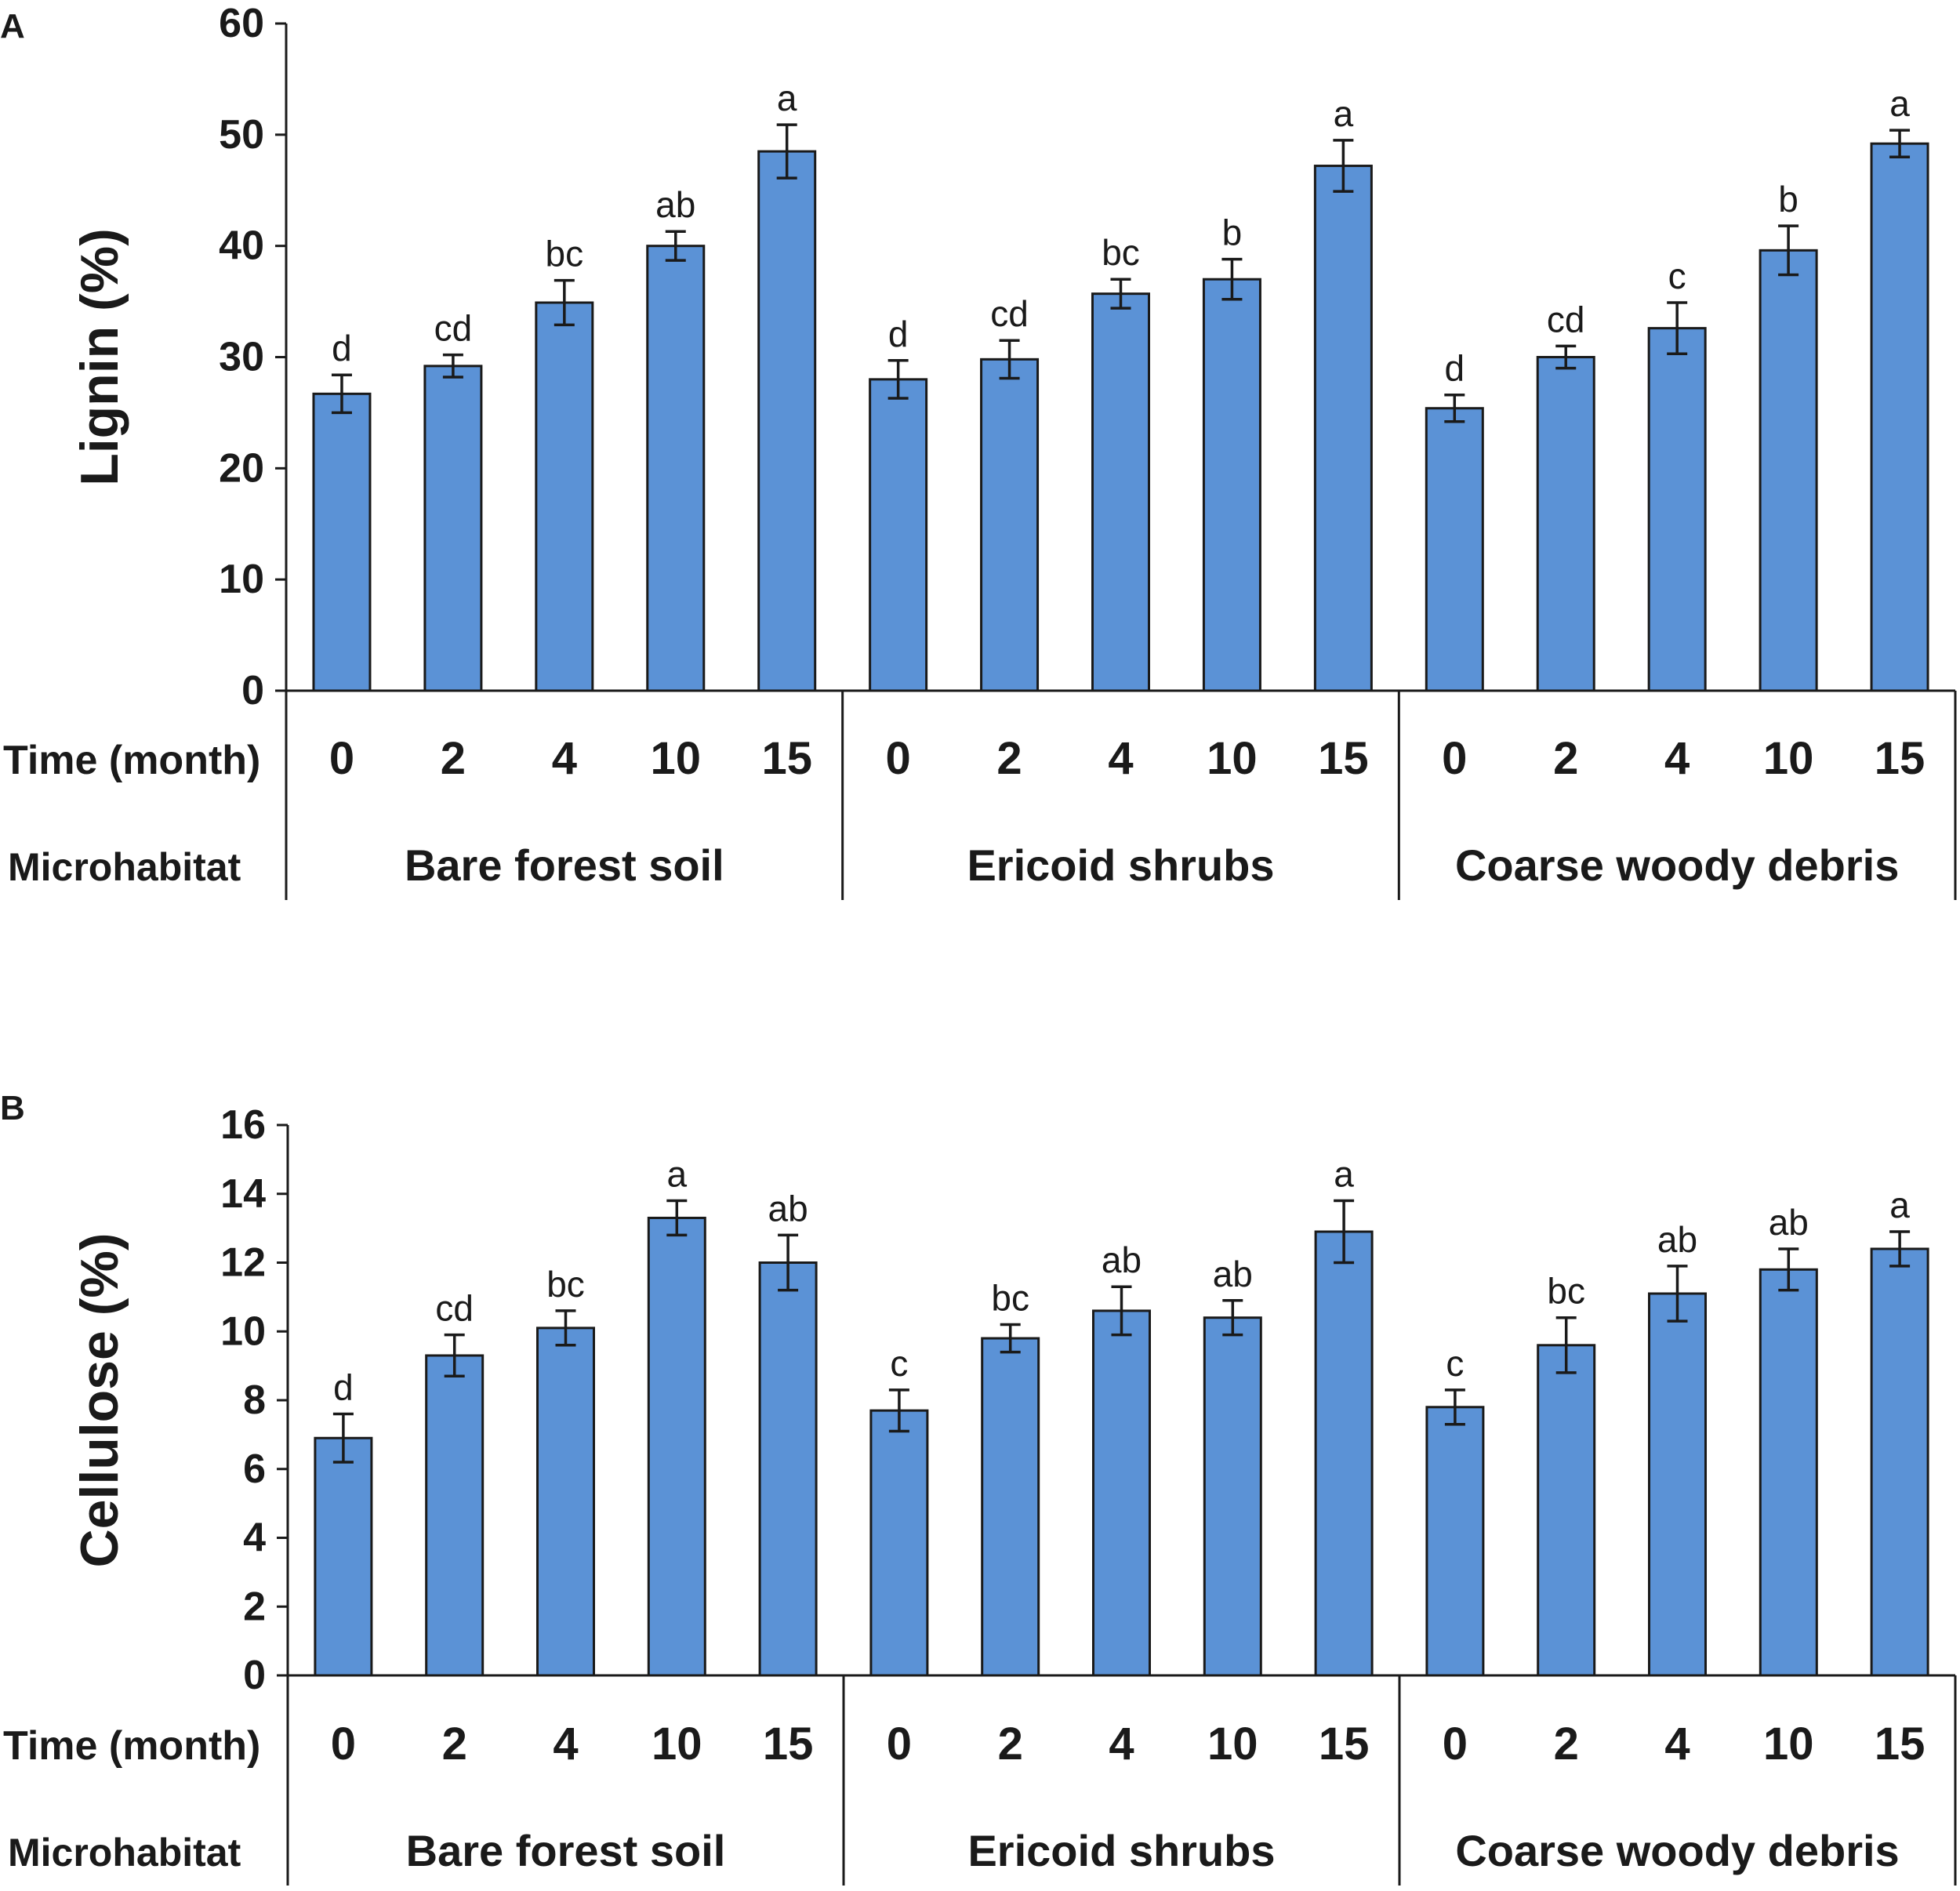 The height and width of the screenshot is (1891, 1960). I want to click on y-axis-title: Cellulose (%), so click(99, 1400).